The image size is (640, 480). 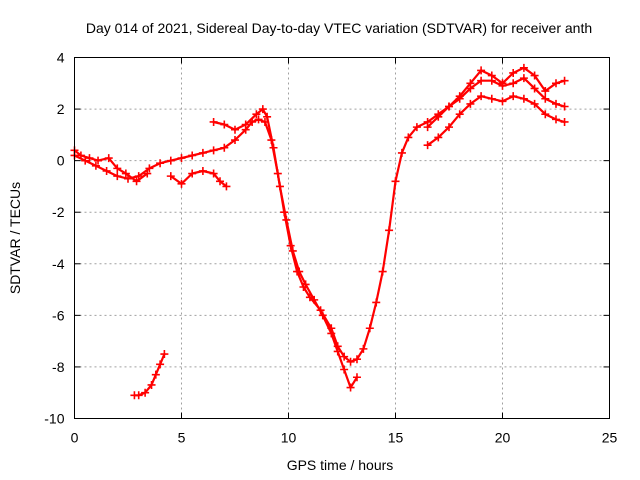 I want to click on y-tick-label: -8, so click(x=58, y=367).